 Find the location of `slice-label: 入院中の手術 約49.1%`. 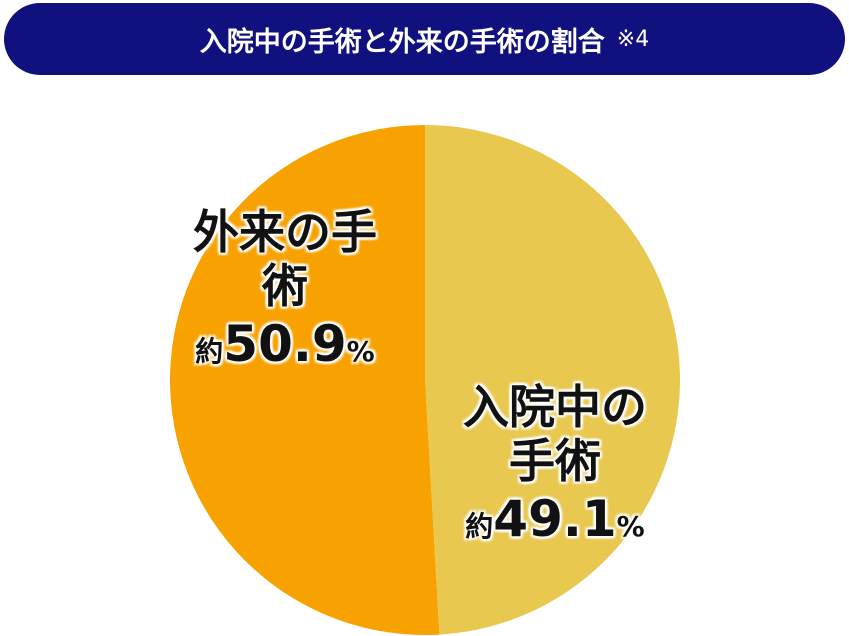

slice-label: 入院中の手術 約49.1% is located at coordinates (555, 469).